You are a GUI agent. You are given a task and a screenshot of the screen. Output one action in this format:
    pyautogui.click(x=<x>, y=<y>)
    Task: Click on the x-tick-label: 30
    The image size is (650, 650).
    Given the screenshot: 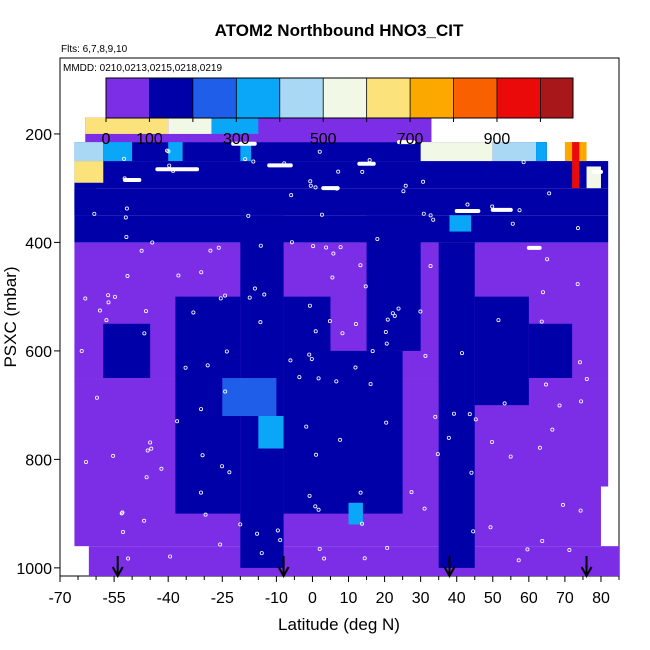 What is the action you would take?
    pyautogui.click(x=421, y=598)
    